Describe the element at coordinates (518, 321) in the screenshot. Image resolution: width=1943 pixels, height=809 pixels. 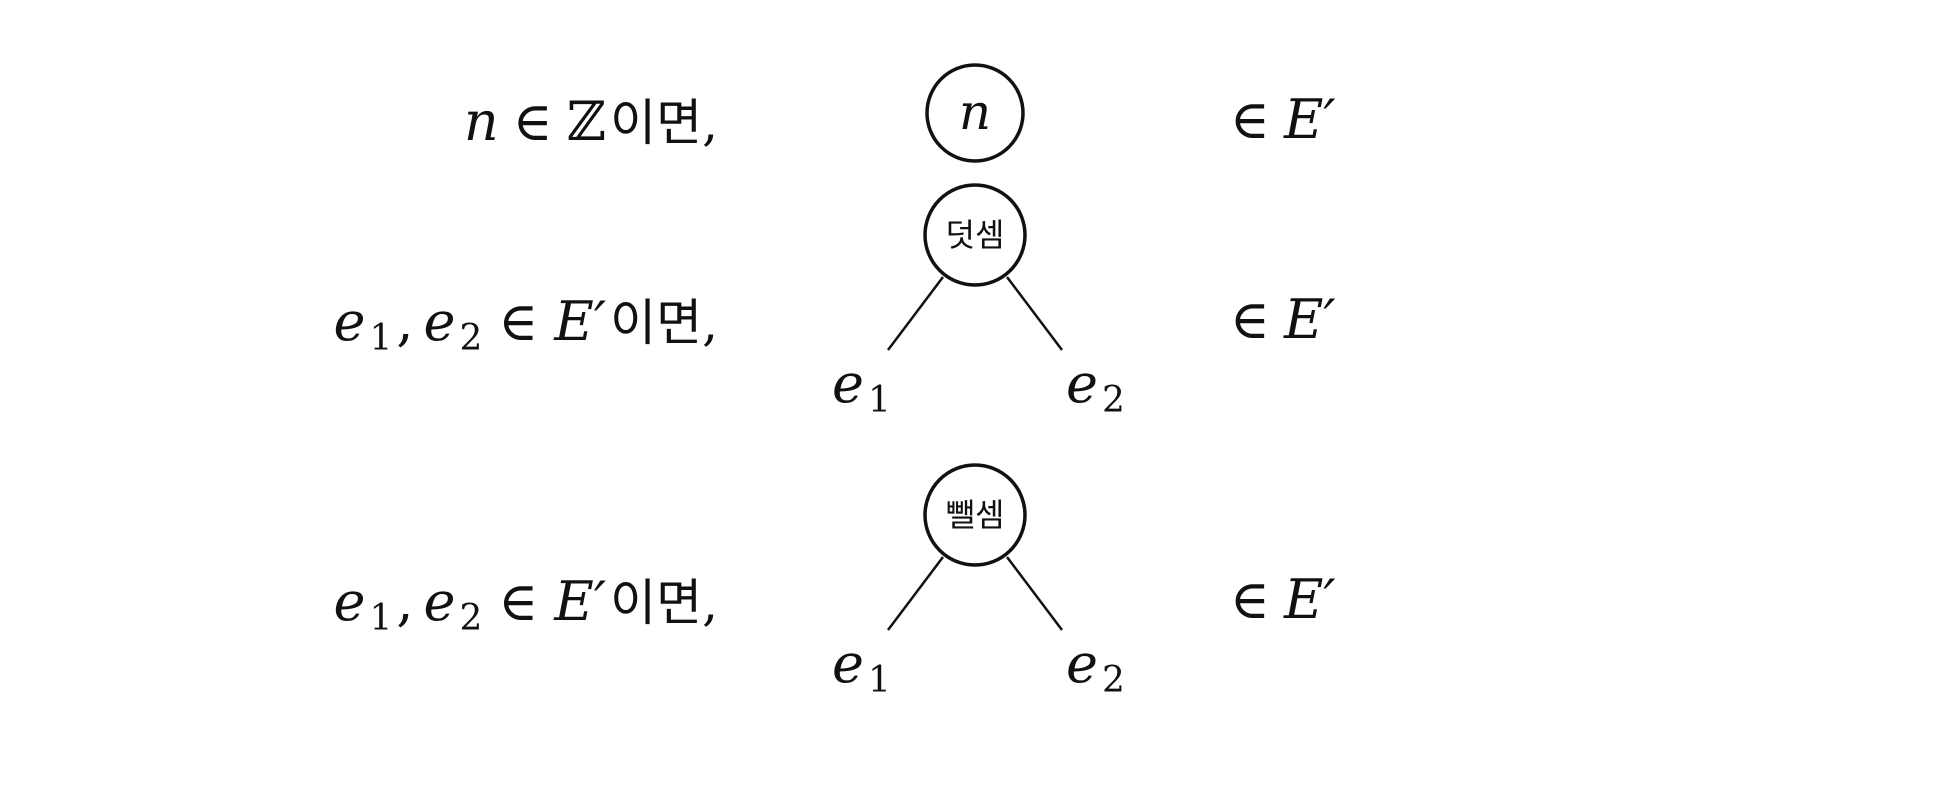
I see `rule-2-element-of-symbol: ∈` at that location.